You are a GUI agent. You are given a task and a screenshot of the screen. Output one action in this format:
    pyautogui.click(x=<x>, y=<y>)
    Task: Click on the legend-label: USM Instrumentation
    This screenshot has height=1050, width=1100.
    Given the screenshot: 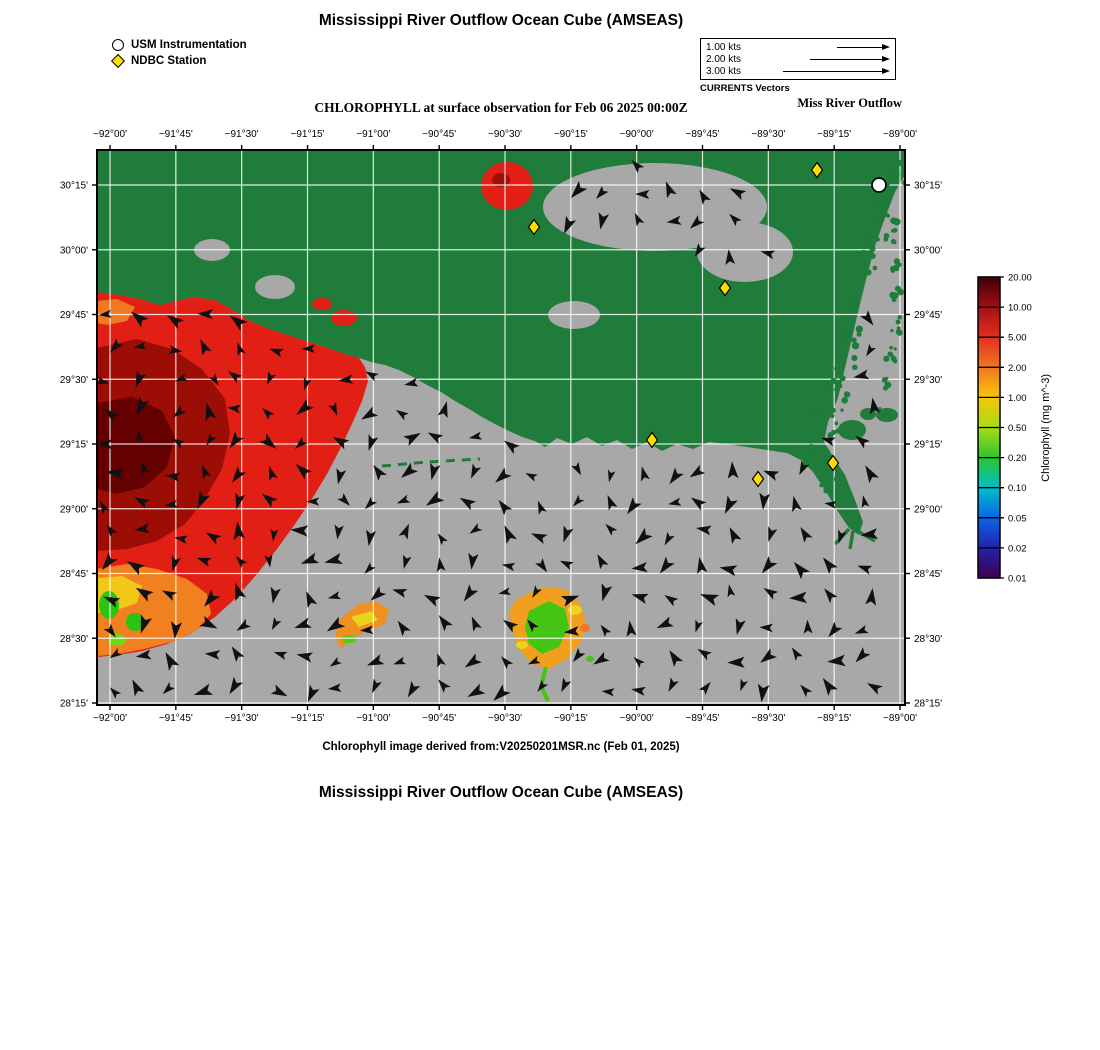 What is the action you would take?
    pyautogui.click(x=189, y=45)
    